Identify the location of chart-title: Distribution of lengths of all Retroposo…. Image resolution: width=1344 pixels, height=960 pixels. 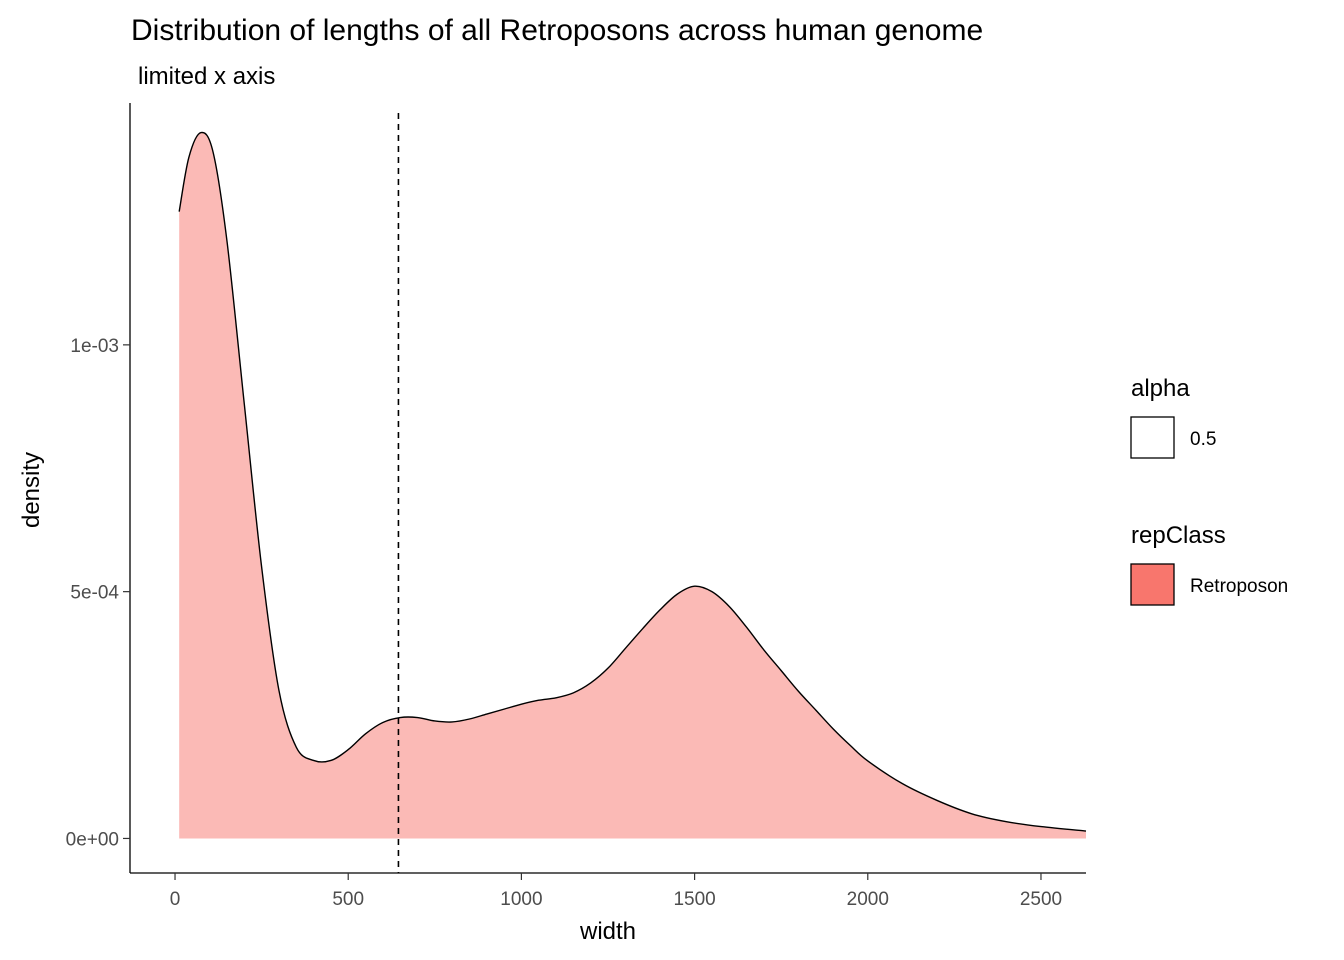
(557, 30).